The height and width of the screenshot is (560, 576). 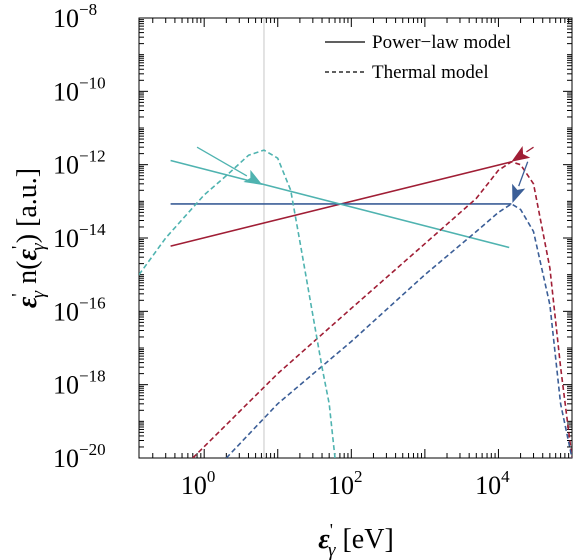 What do you see at coordinates (198, 483) in the screenshot?
I see `x-tick-label: 10⁰` at bounding box center [198, 483].